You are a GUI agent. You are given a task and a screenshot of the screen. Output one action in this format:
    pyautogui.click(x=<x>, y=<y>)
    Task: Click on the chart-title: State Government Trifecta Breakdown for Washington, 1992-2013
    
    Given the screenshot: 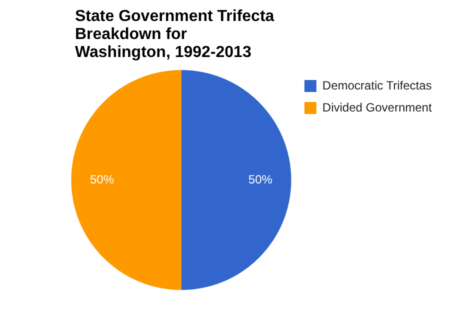 What is the action you would take?
    pyautogui.click(x=174, y=35)
    